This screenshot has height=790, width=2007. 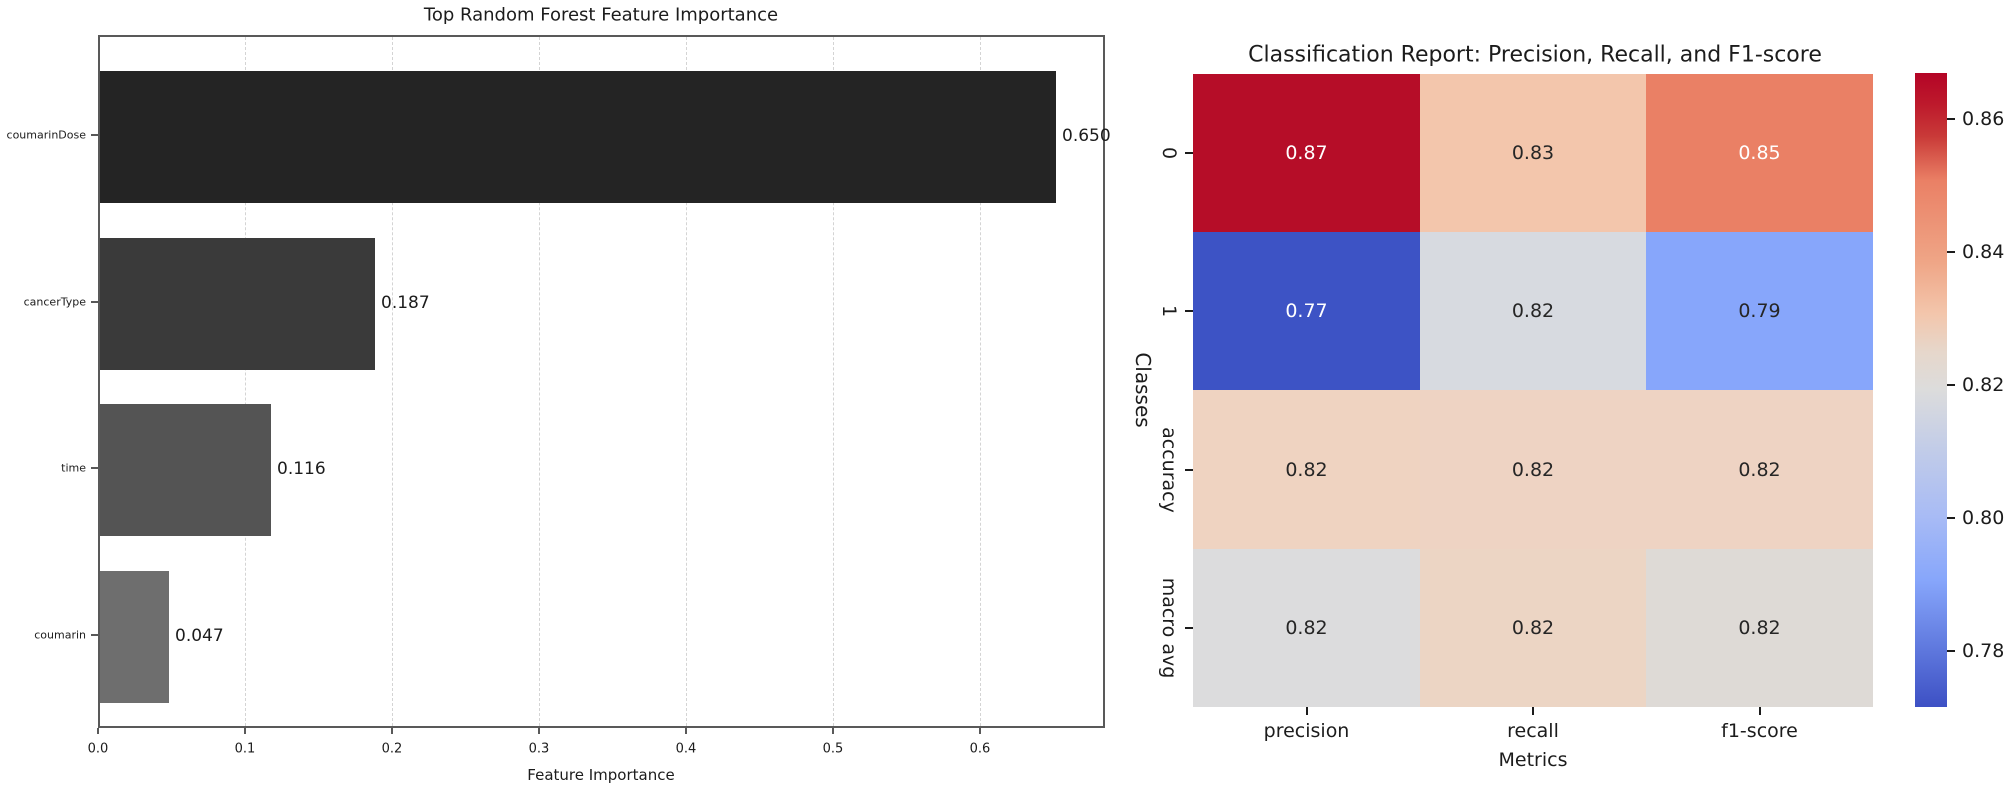 What do you see at coordinates (134, 637) in the screenshot?
I see `bar-coumarin` at bounding box center [134, 637].